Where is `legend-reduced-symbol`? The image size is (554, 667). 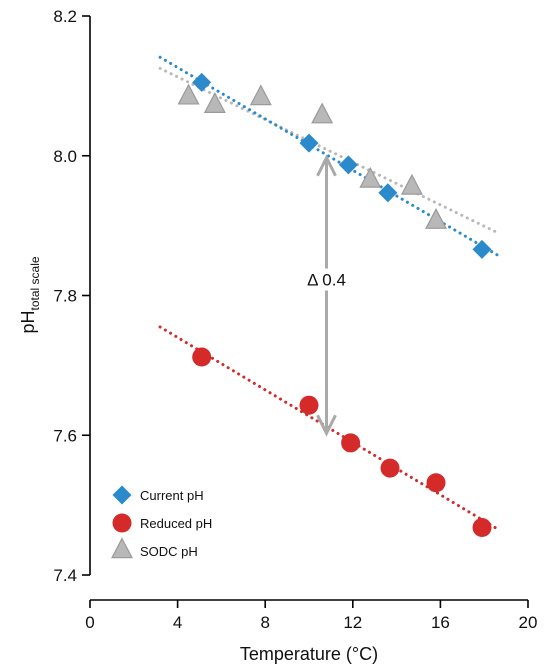
legend-reduced-symbol is located at coordinates (122, 523).